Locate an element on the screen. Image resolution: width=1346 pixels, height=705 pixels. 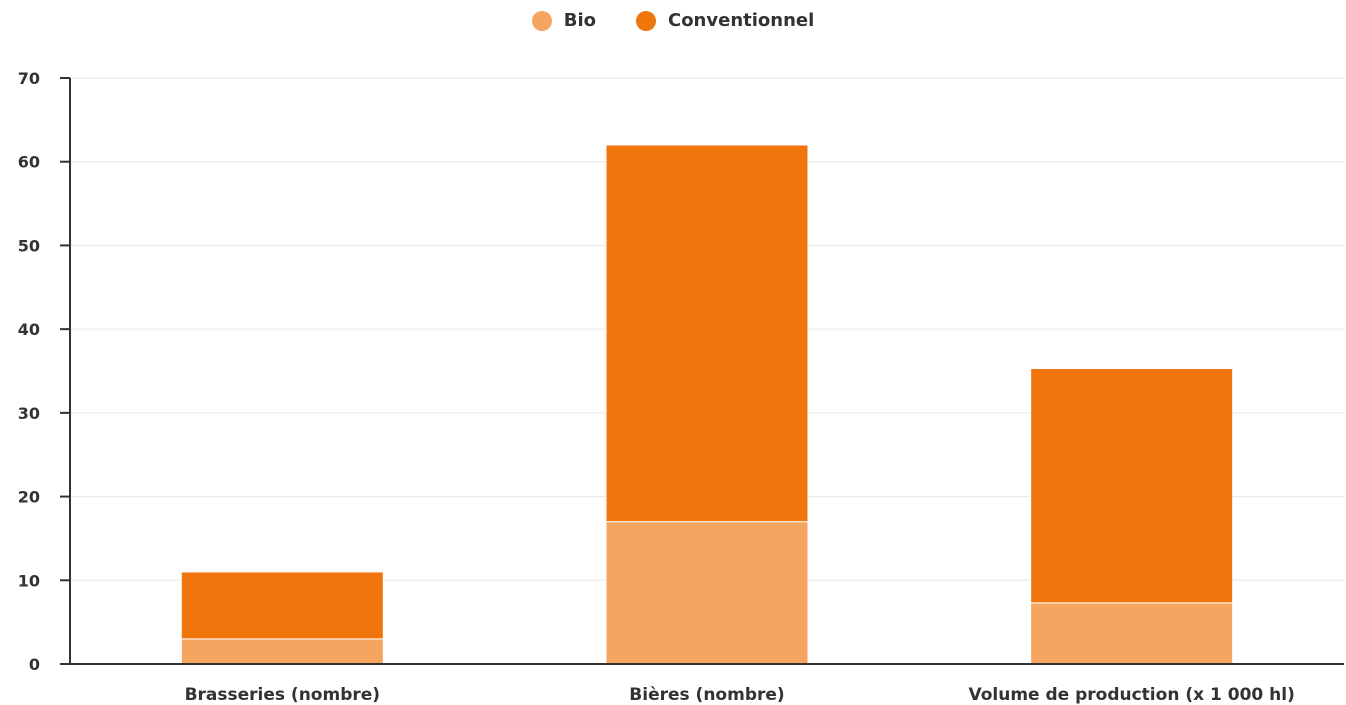
legend-item-bio: Bio is located at coordinates (563, 20).